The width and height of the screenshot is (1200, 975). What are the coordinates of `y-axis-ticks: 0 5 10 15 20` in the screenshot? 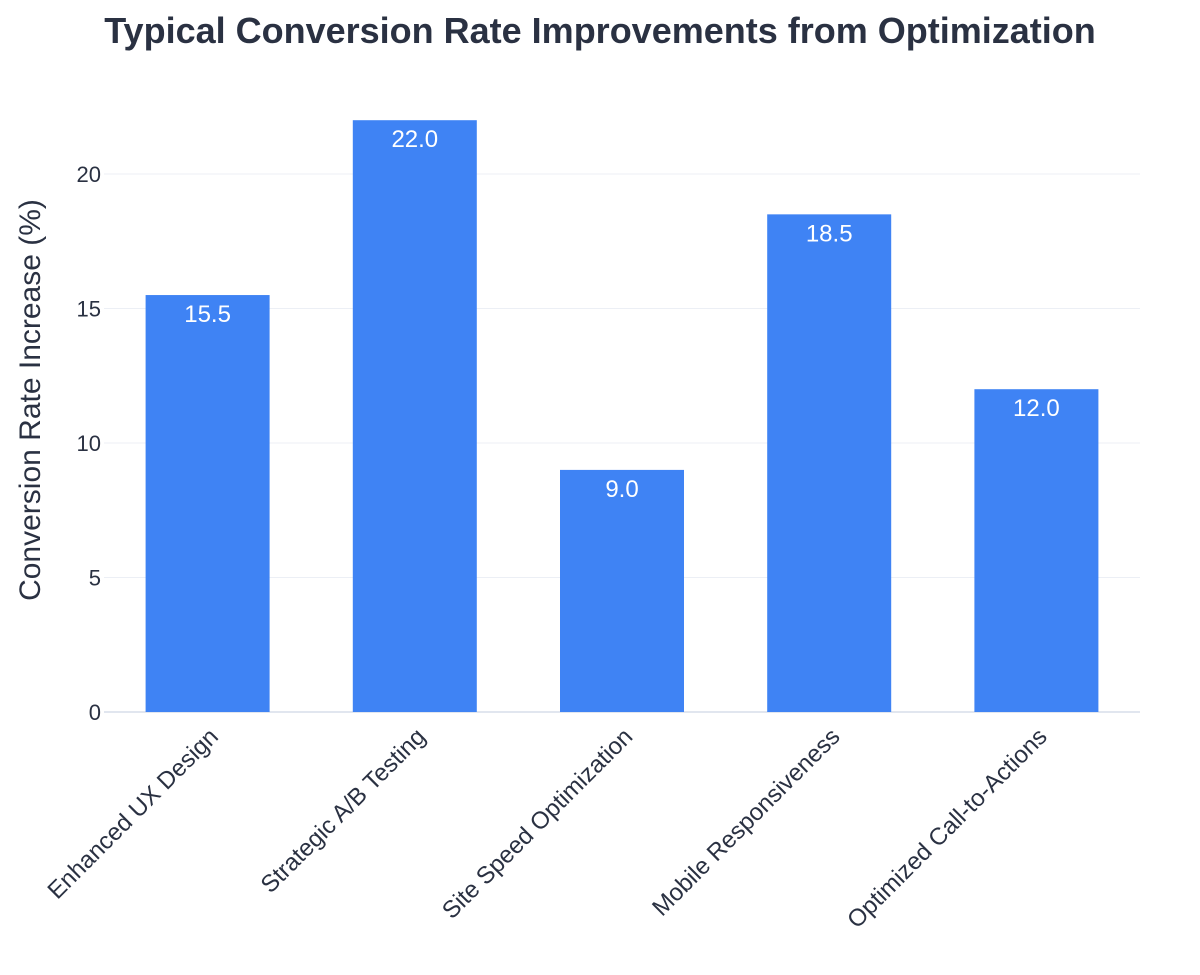 It's located at (89, 443).